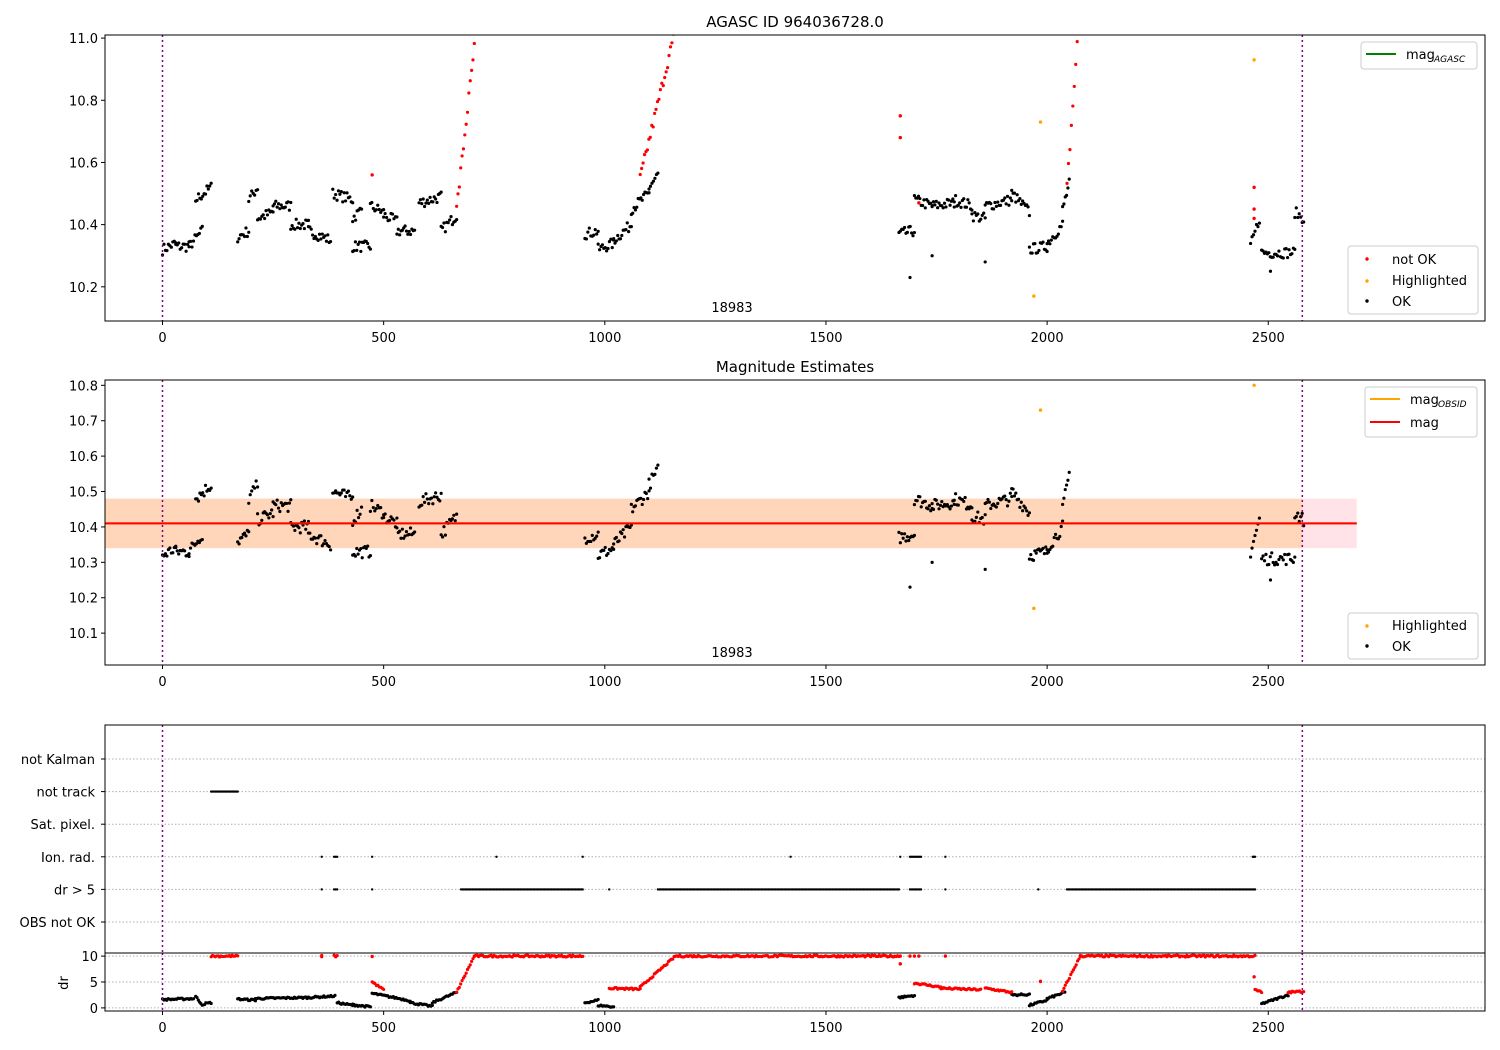 The height and width of the screenshot is (1050, 1500). Describe the element at coordinates (825, 1028) in the screenshot. I see `x-tick-label: 1500` at that location.